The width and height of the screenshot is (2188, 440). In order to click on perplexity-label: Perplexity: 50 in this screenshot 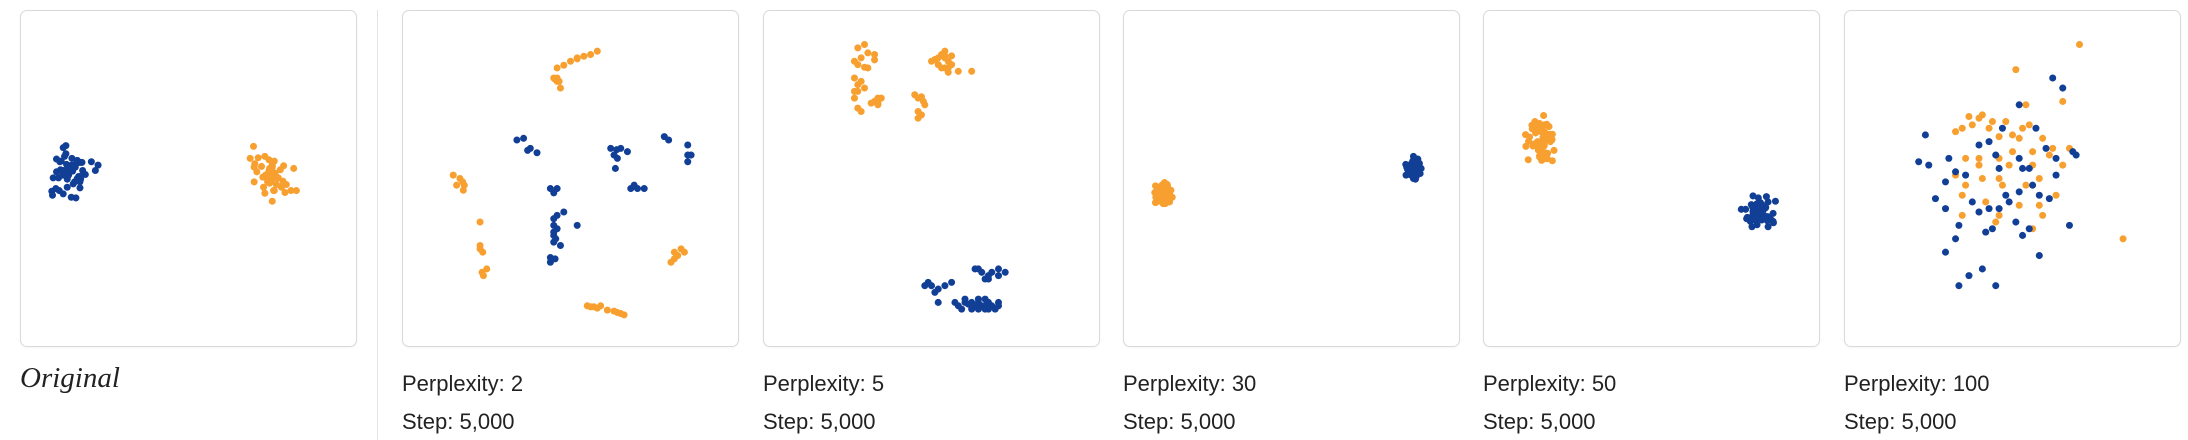, I will do `click(1550, 383)`.